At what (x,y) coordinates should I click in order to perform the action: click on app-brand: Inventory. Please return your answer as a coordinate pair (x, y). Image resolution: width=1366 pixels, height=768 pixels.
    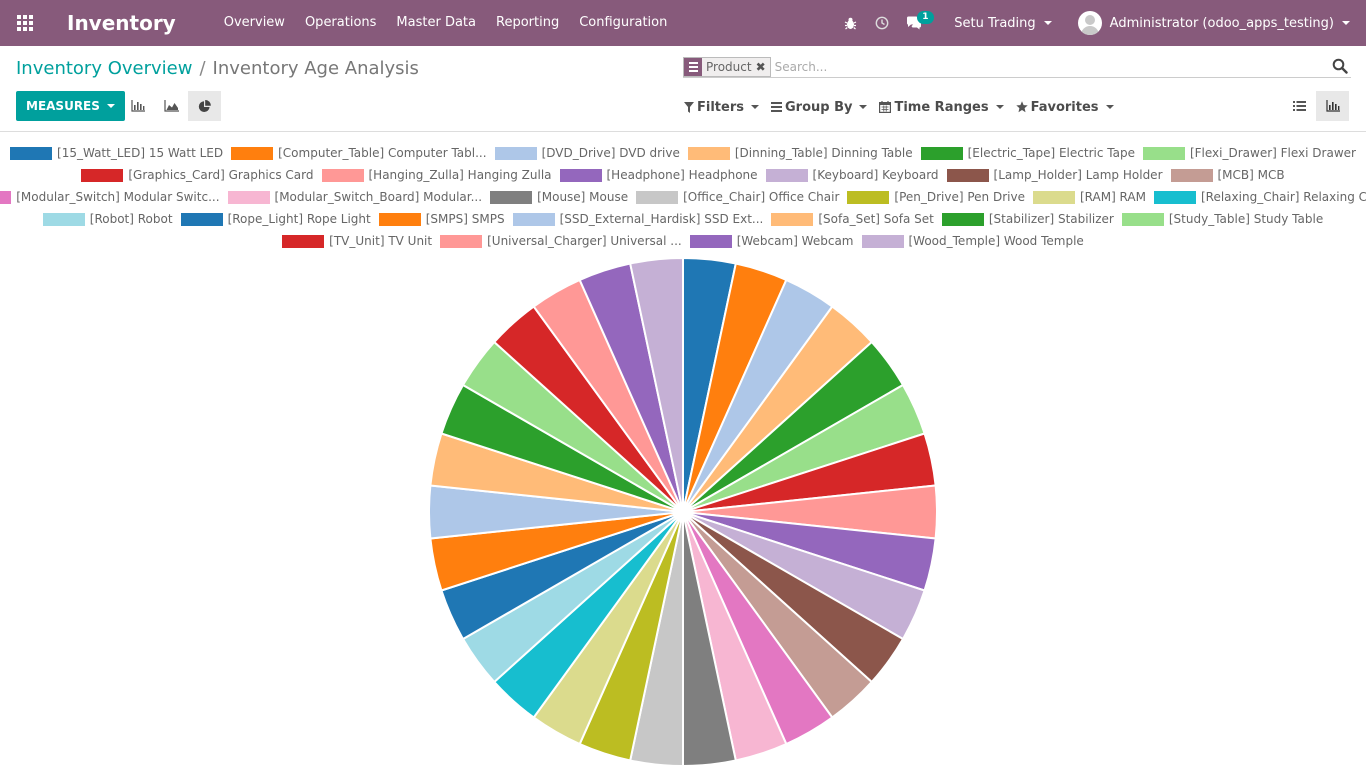
    Looking at the image, I should click on (121, 23).